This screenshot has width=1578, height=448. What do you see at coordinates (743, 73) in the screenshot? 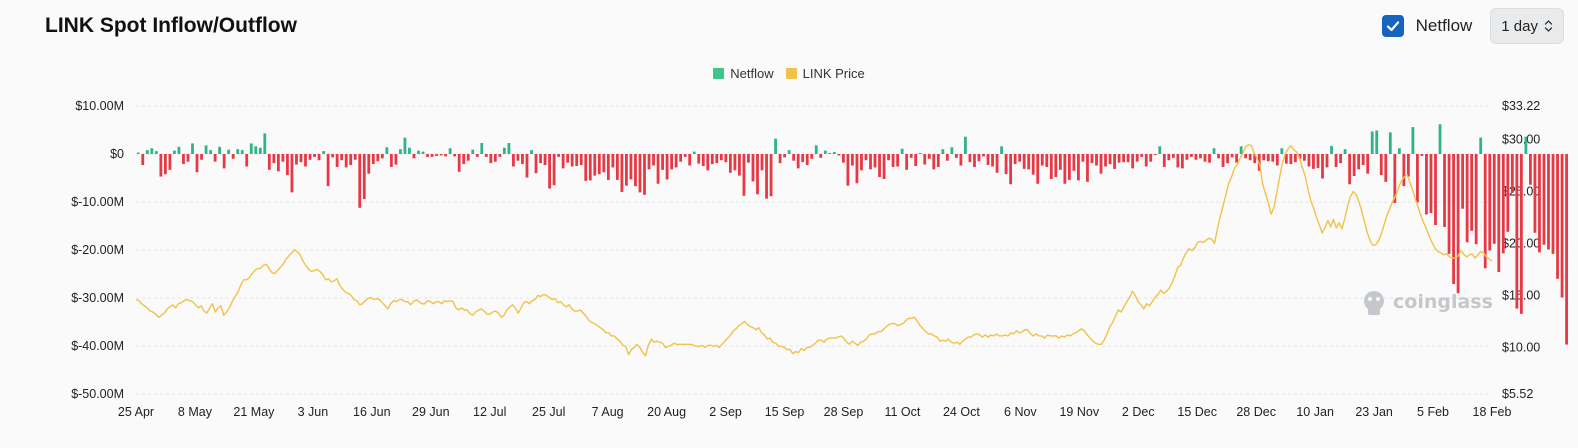
I see `legend-item-netflow: Netflow` at bounding box center [743, 73].